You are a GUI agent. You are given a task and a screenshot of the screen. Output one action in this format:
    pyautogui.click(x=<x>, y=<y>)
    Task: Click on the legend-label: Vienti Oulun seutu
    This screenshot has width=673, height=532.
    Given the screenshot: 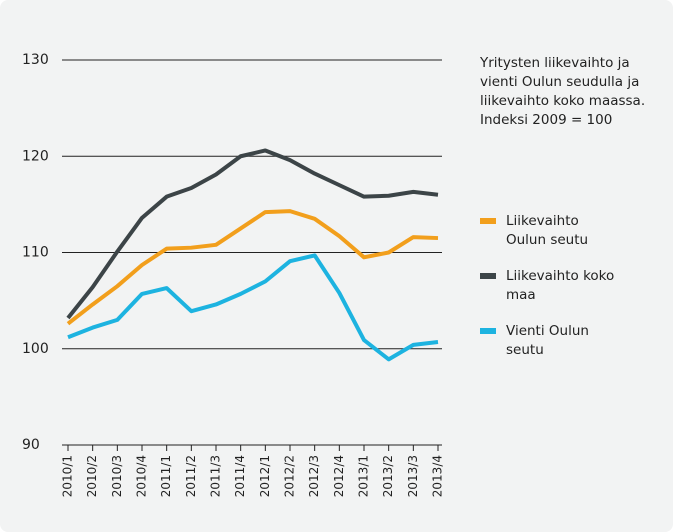 What is the action you would take?
    pyautogui.click(x=547, y=340)
    